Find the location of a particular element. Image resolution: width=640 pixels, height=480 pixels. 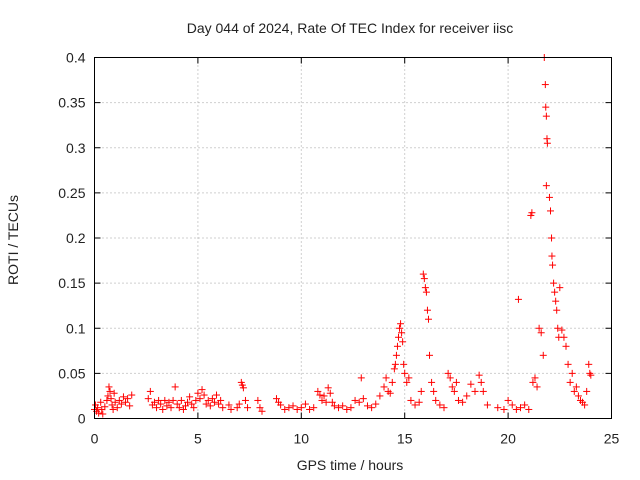

y-tick-label: 0.25 is located at coordinates (71, 193).